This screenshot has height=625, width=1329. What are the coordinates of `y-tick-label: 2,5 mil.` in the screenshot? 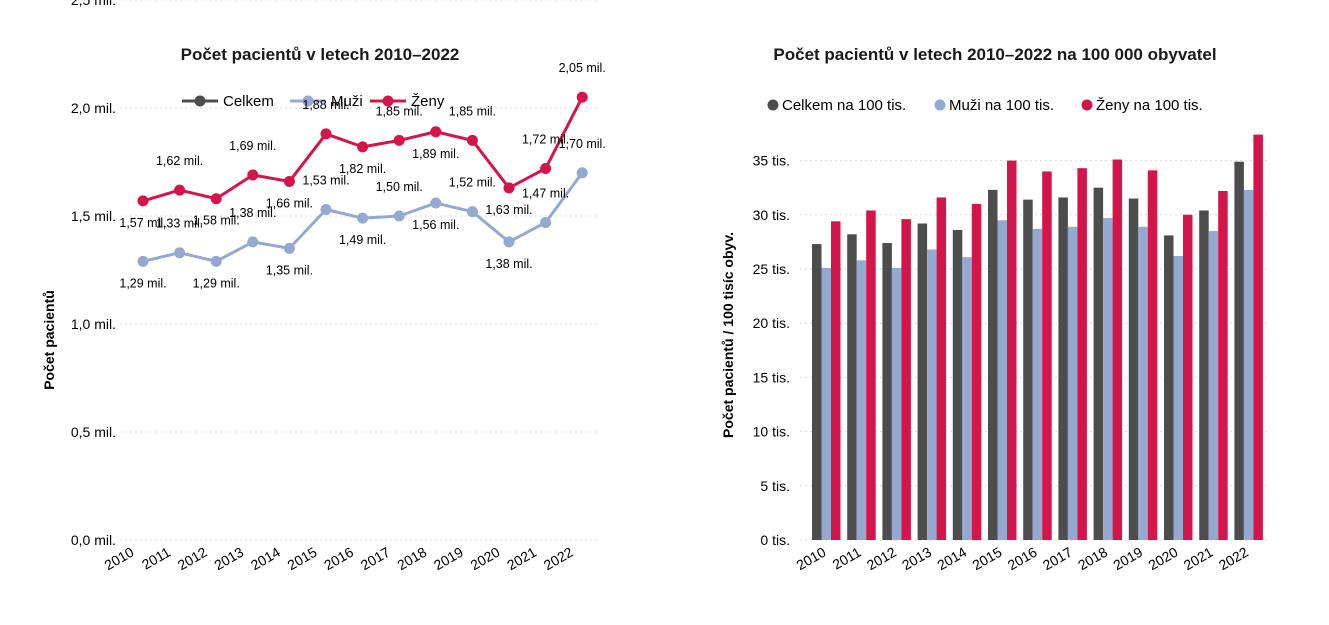 It's located at (93, 4).